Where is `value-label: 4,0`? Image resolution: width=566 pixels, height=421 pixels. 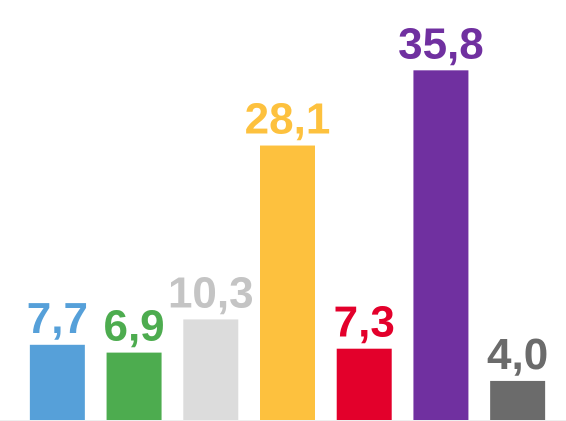 value-label: 4,0 is located at coordinates (517, 354).